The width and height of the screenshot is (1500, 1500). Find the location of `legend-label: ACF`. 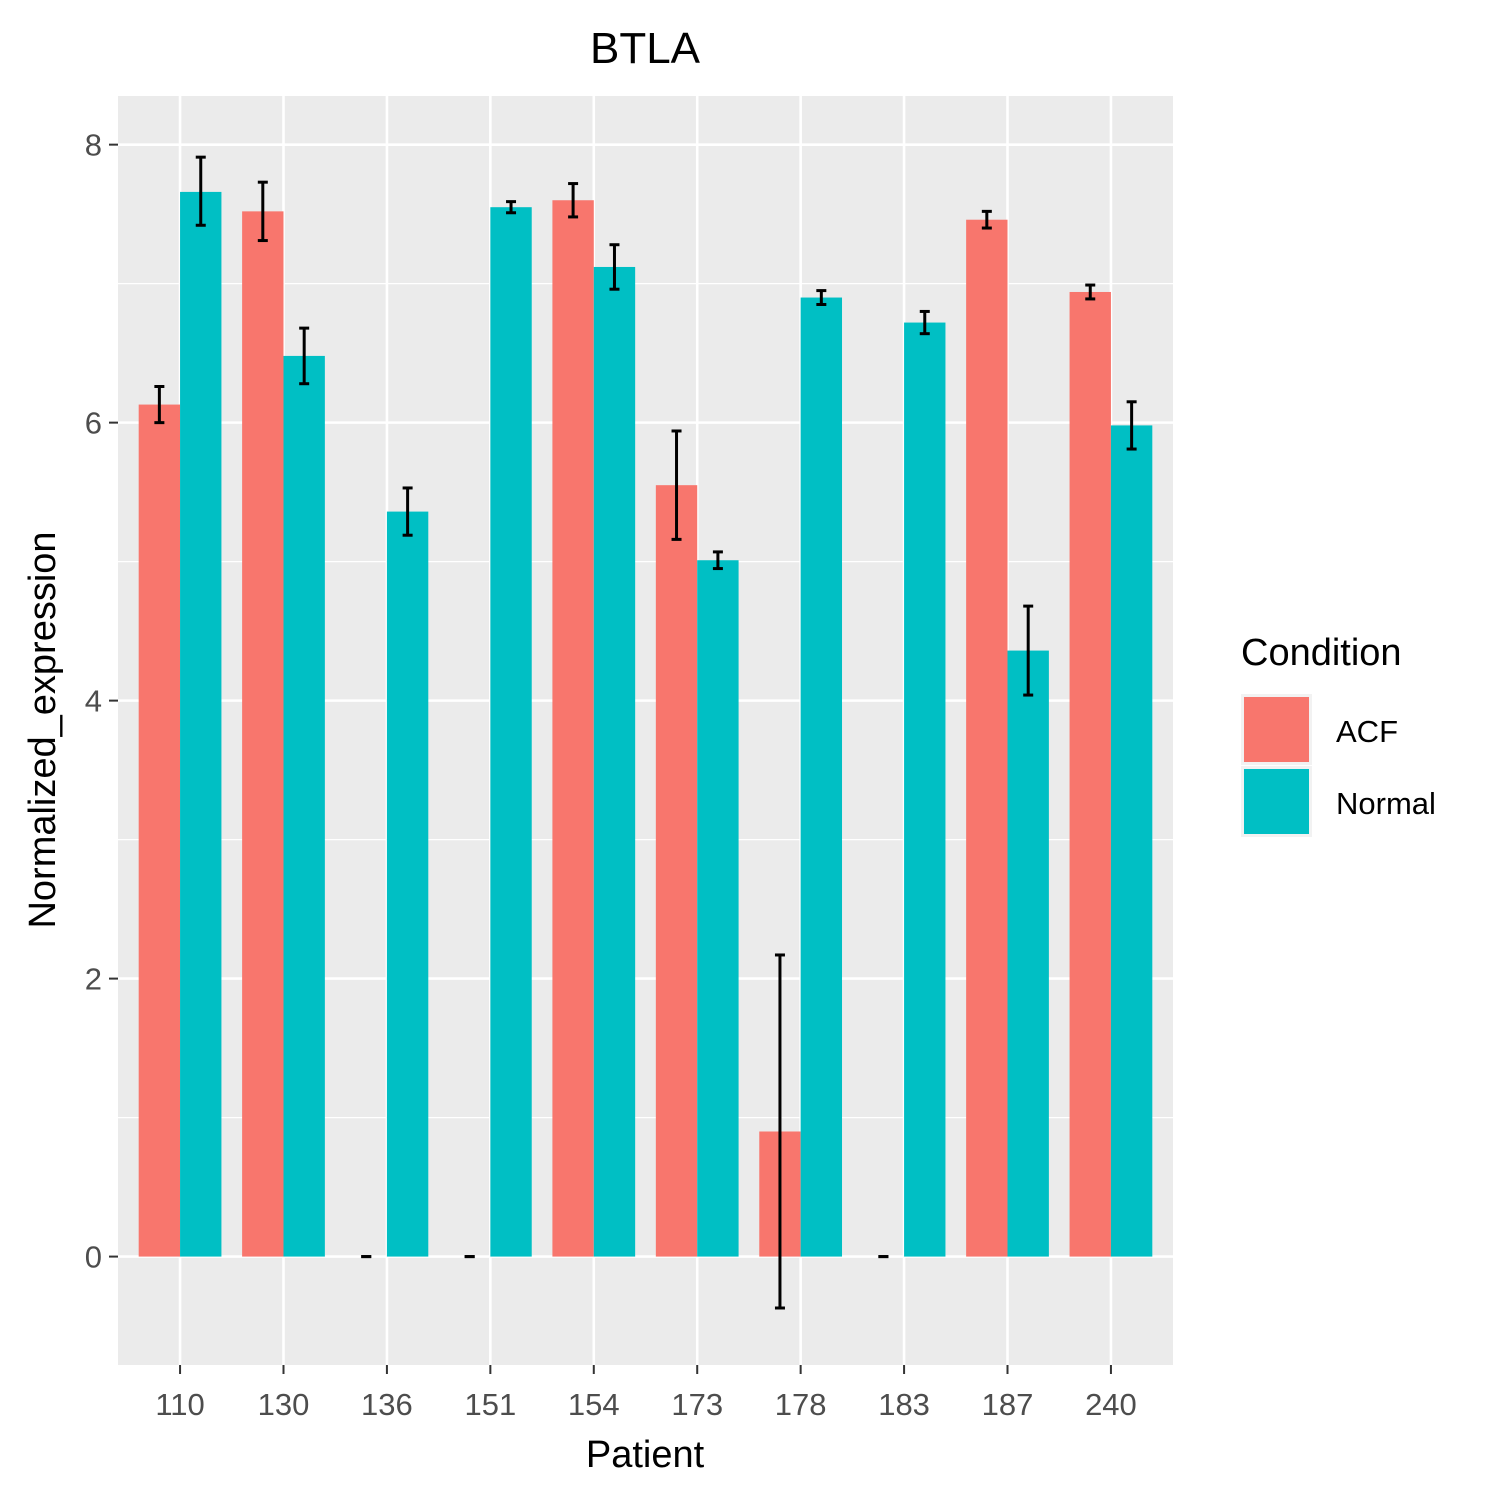

legend-label: ACF is located at coordinates (1367, 731).